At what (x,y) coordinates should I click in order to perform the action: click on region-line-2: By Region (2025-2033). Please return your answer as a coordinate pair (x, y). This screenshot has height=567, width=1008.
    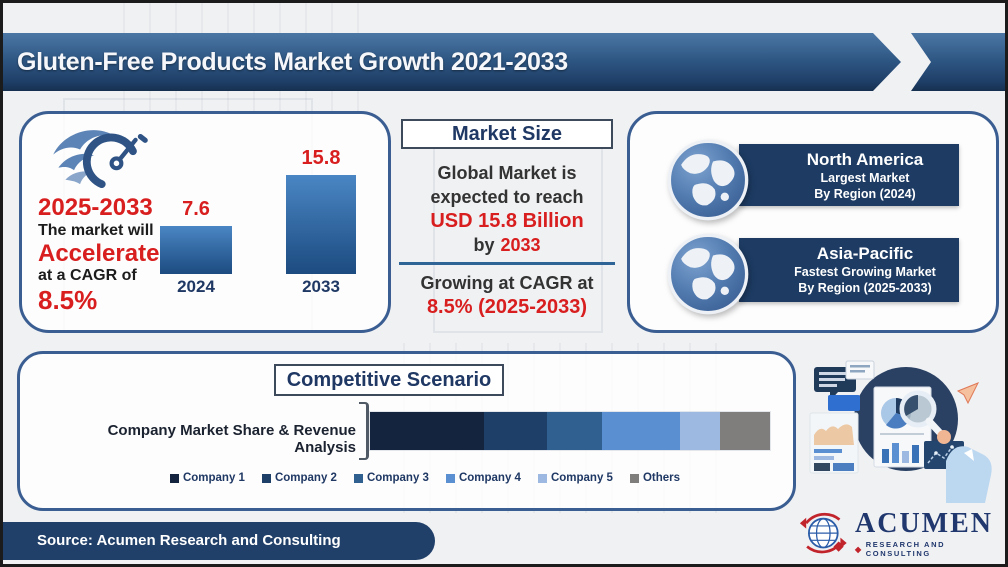
    Looking at the image, I should click on (865, 288).